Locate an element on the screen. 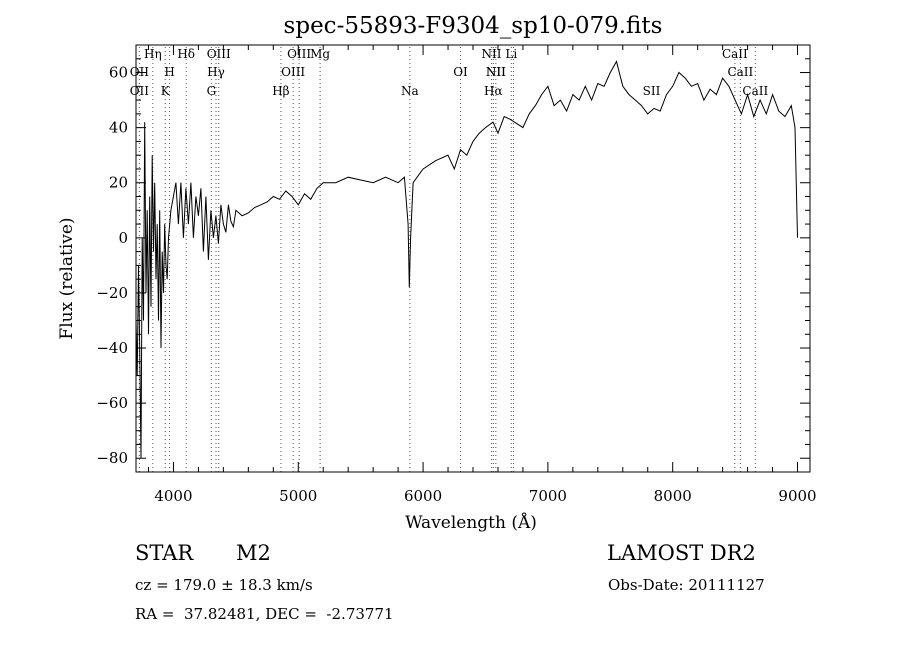 The width and height of the screenshot is (900, 650). line-label: Hη is located at coordinates (153, 54).